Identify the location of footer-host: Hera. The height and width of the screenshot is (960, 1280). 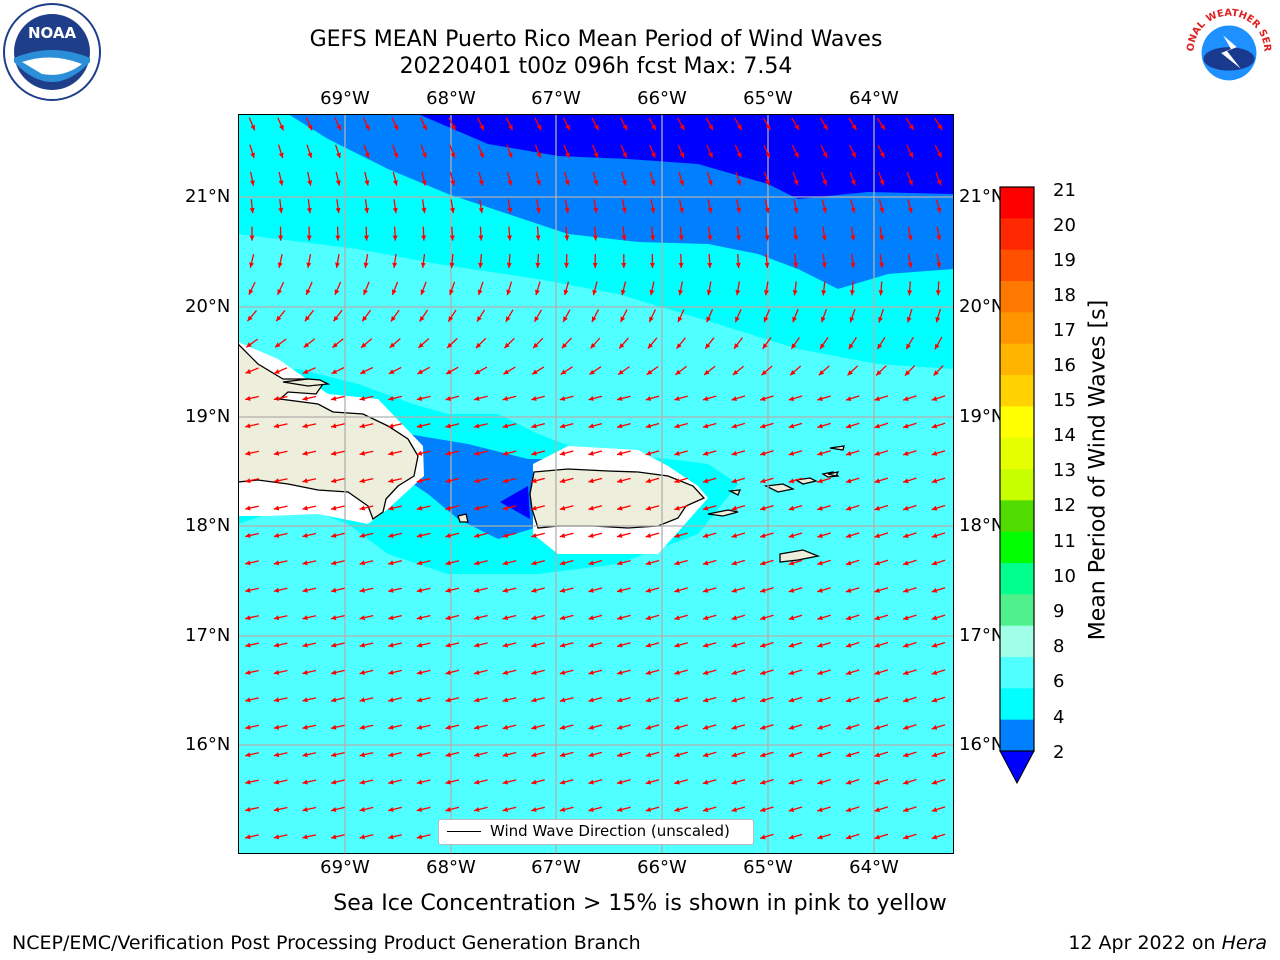
(1244, 943).